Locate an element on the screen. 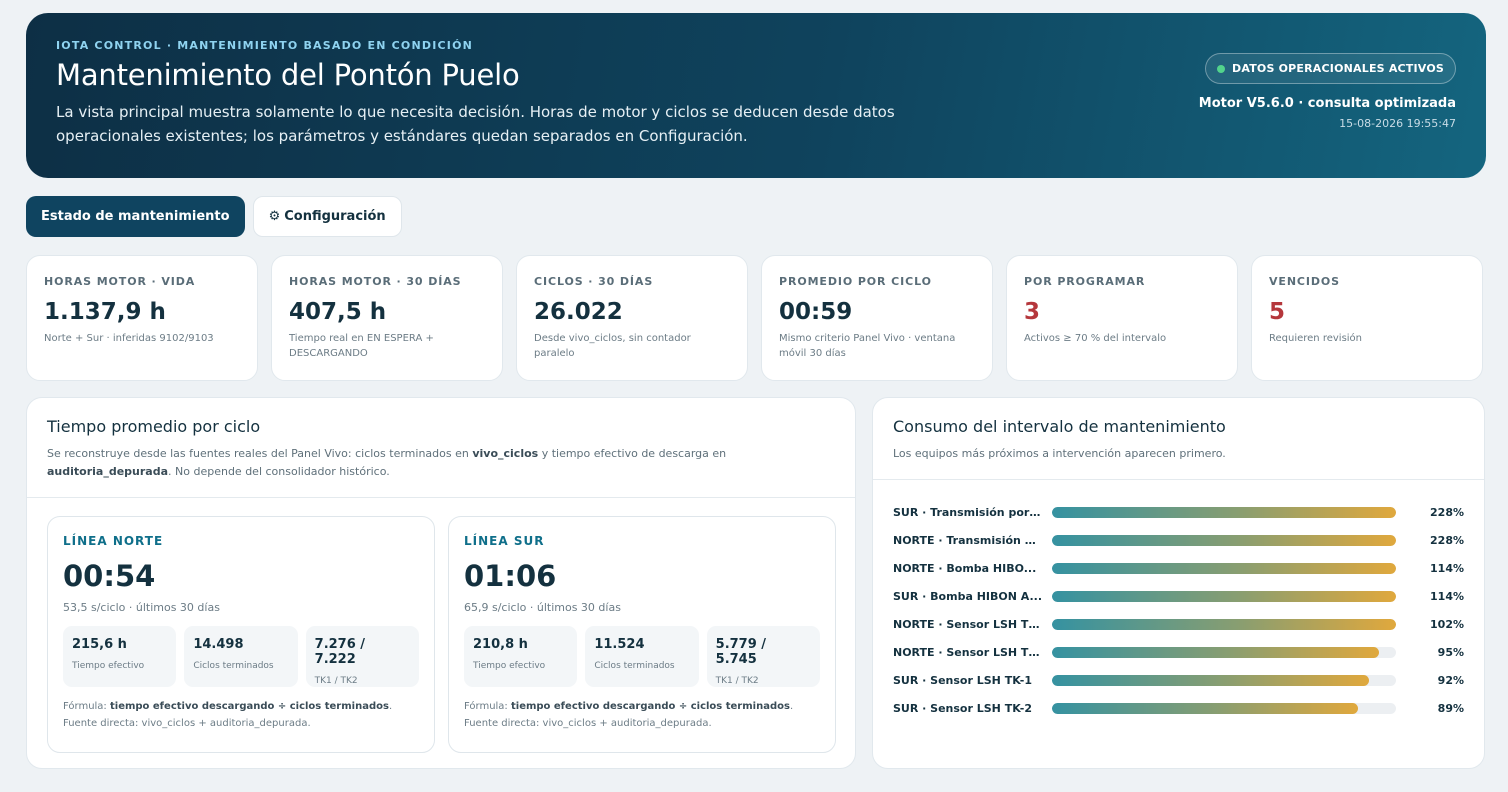 This screenshot has width=1508, height=792. stat-value: 11.524 is located at coordinates (619, 644).